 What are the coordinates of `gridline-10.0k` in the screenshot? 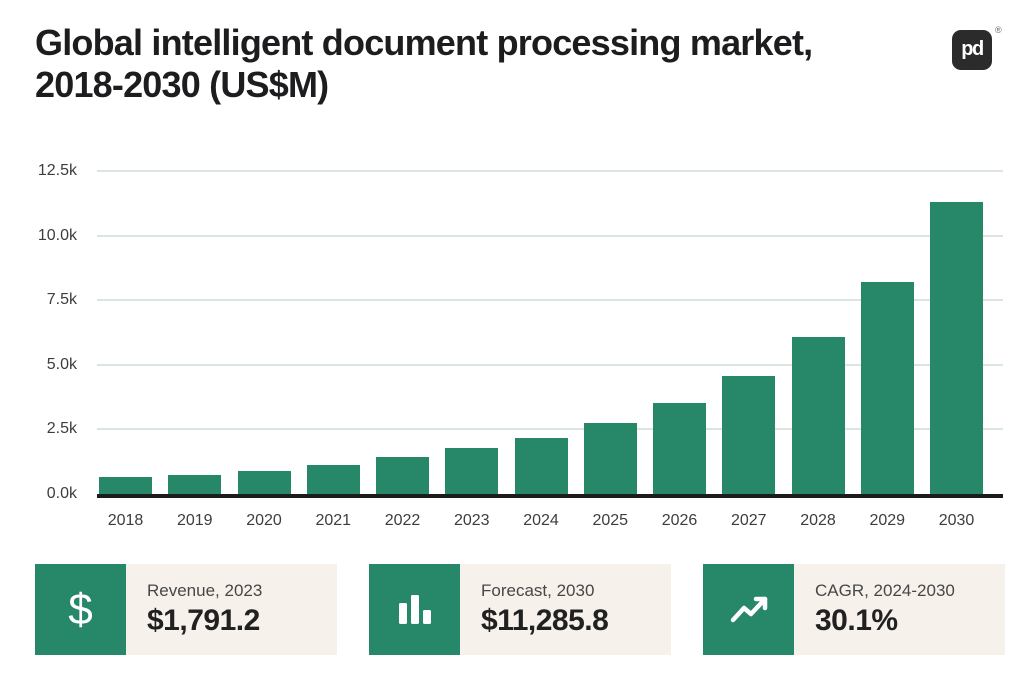 It's located at (550, 235).